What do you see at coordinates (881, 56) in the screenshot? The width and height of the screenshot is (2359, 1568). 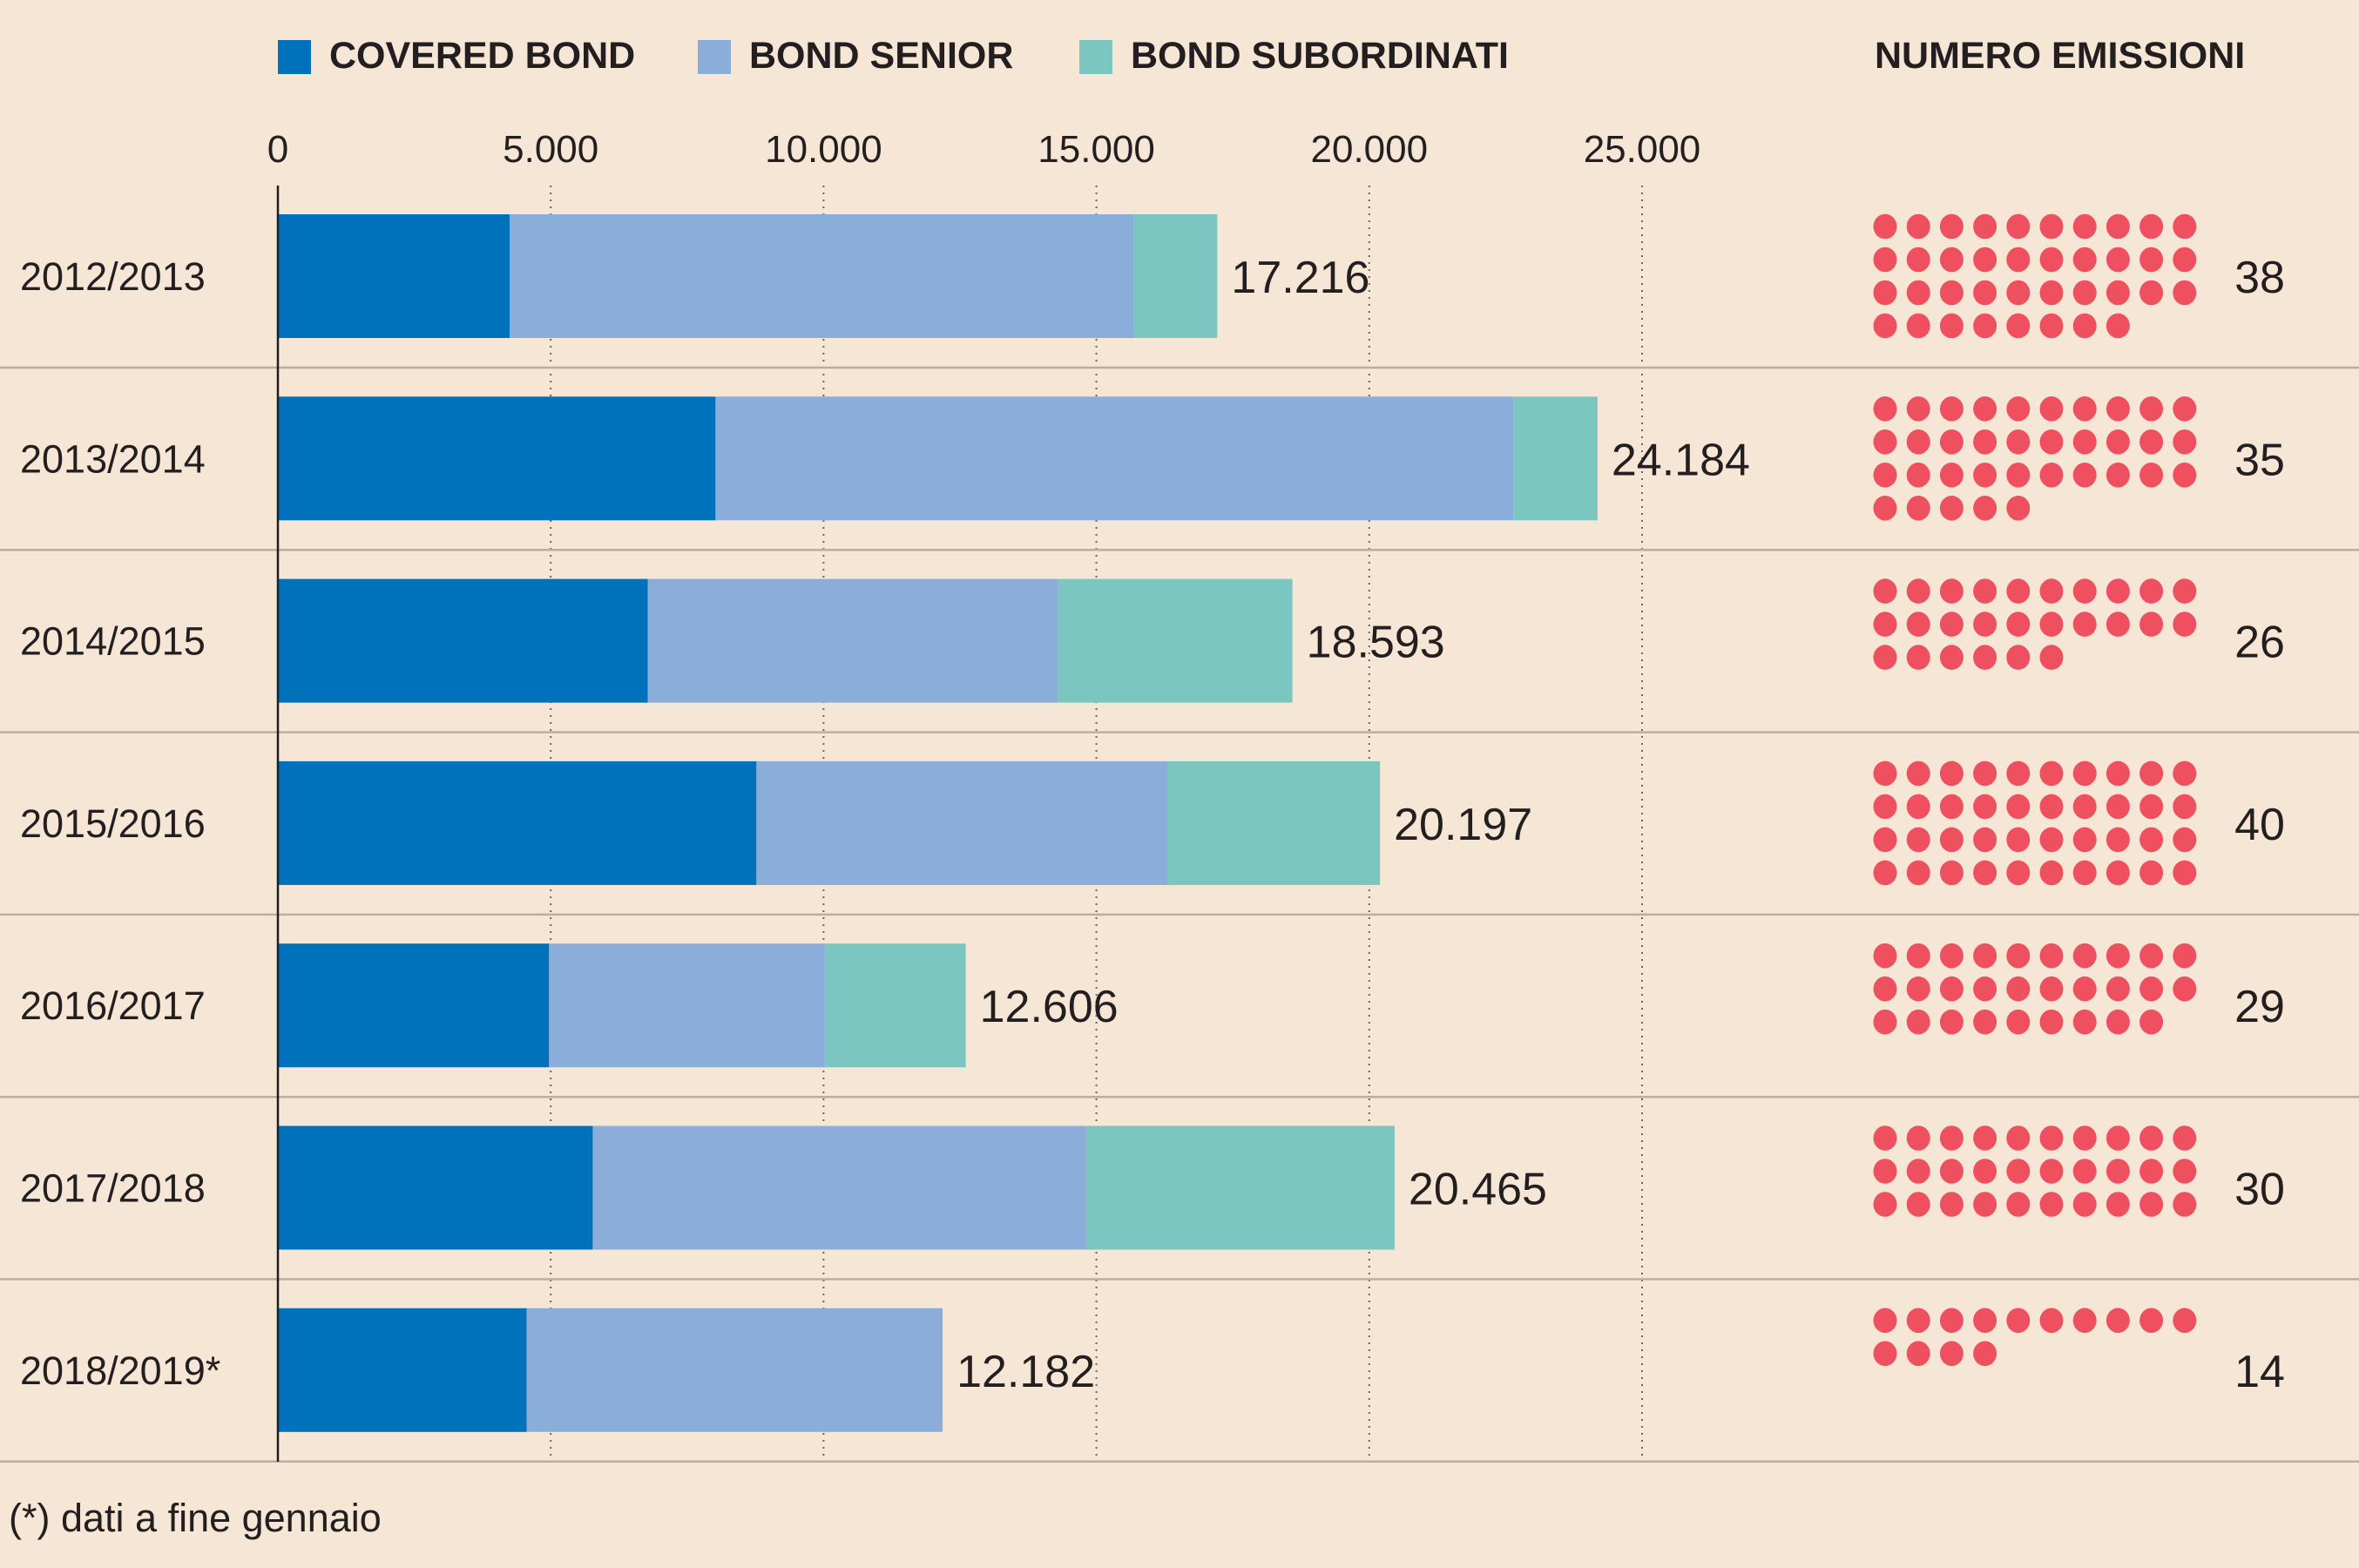 I see `legend-label-2: BOND SENIOR` at bounding box center [881, 56].